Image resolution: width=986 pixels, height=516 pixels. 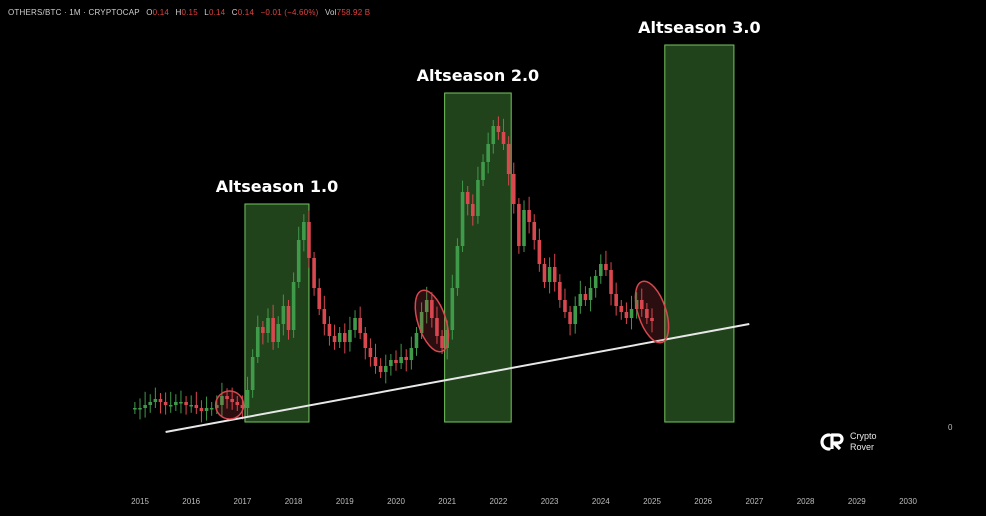 I want to click on high-key: H, so click(x=178, y=12).